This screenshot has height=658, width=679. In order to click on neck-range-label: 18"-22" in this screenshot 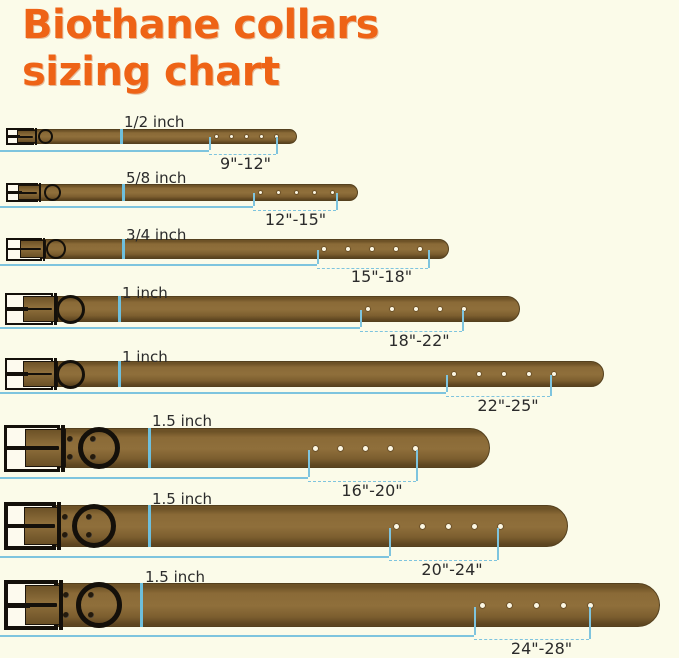, I will do `click(419, 340)`.